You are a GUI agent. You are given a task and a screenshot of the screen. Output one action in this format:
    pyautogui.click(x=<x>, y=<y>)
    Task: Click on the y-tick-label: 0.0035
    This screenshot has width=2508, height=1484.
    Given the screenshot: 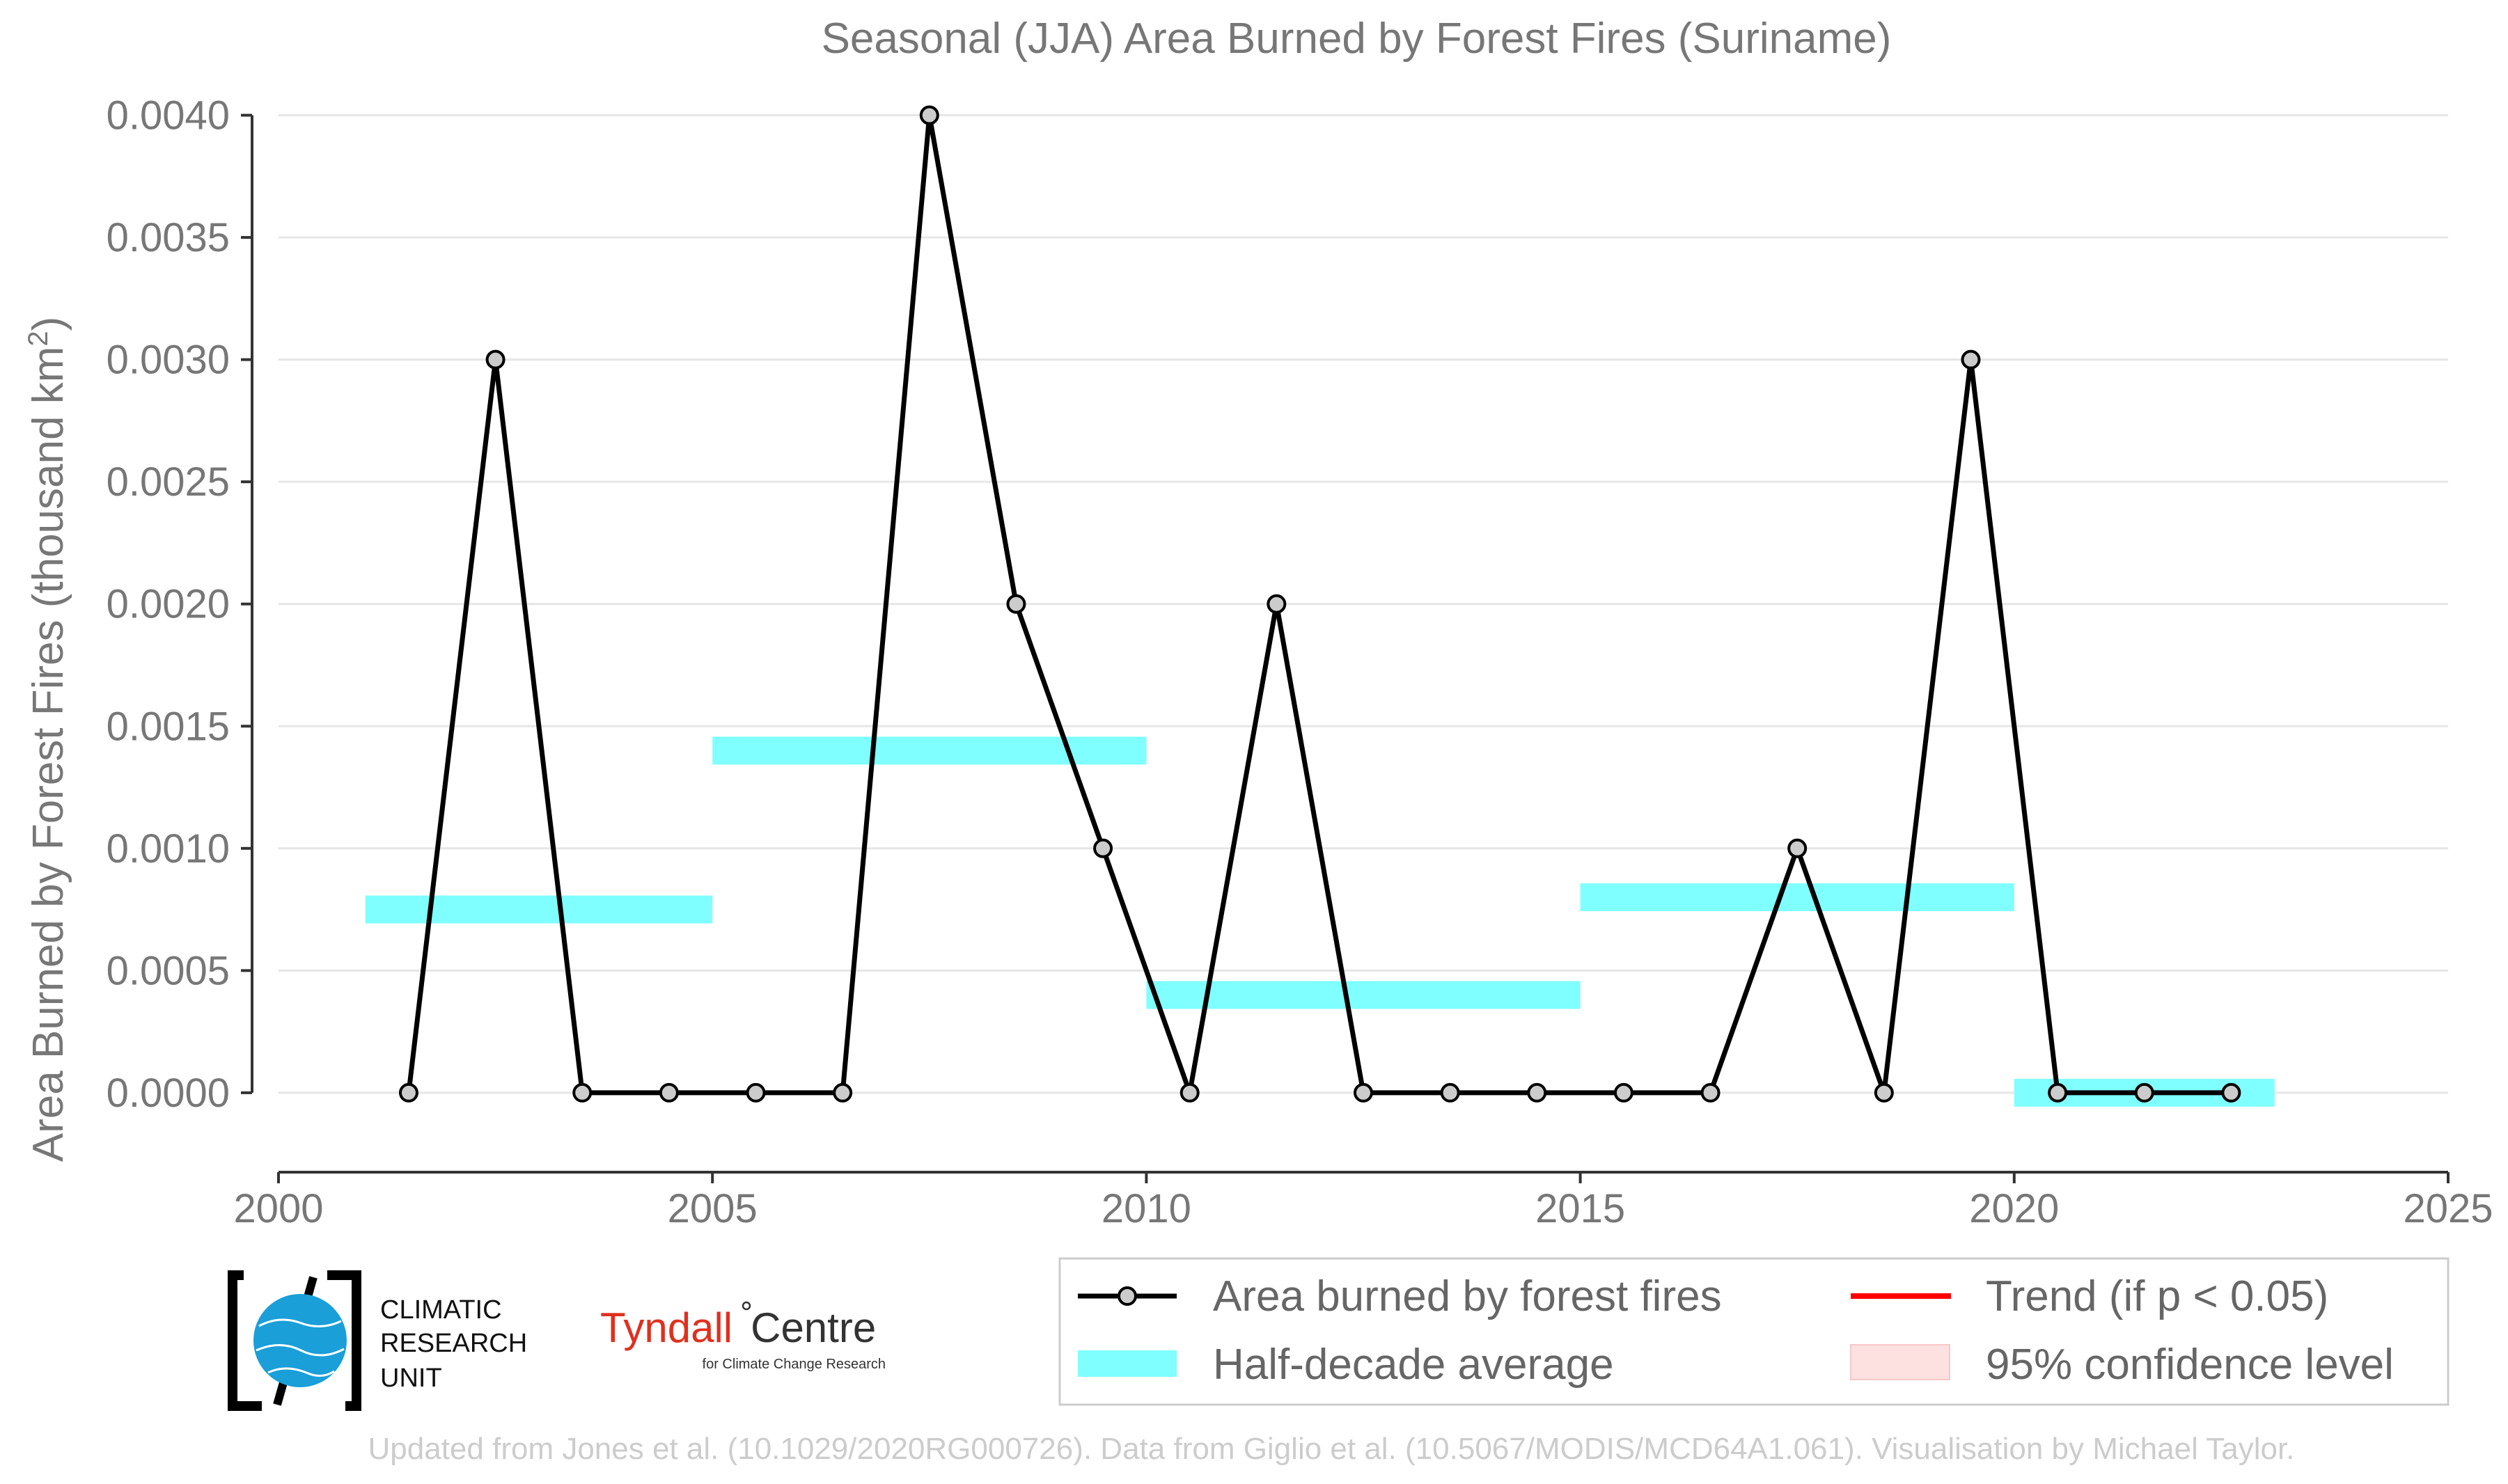 What is the action you would take?
    pyautogui.click(x=169, y=238)
    